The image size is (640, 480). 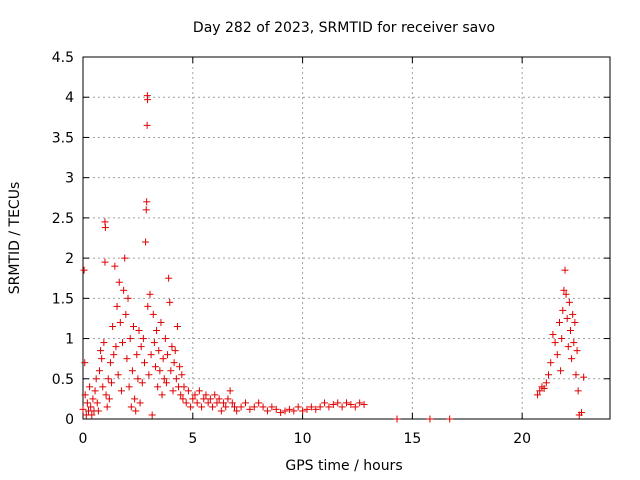 What do you see at coordinates (63, 299) in the screenshot?
I see `y-tick-label: 1.5` at bounding box center [63, 299].